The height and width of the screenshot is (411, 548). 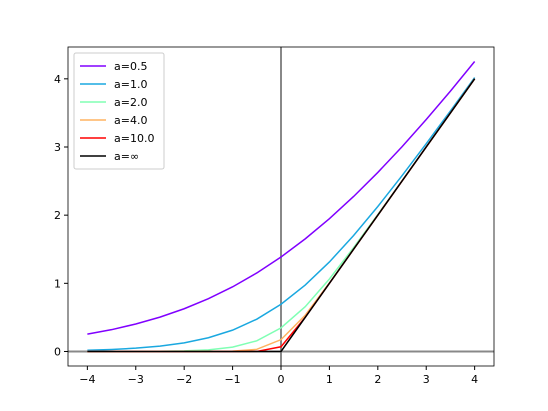 I want to click on legend-box, so click(x=119, y=111).